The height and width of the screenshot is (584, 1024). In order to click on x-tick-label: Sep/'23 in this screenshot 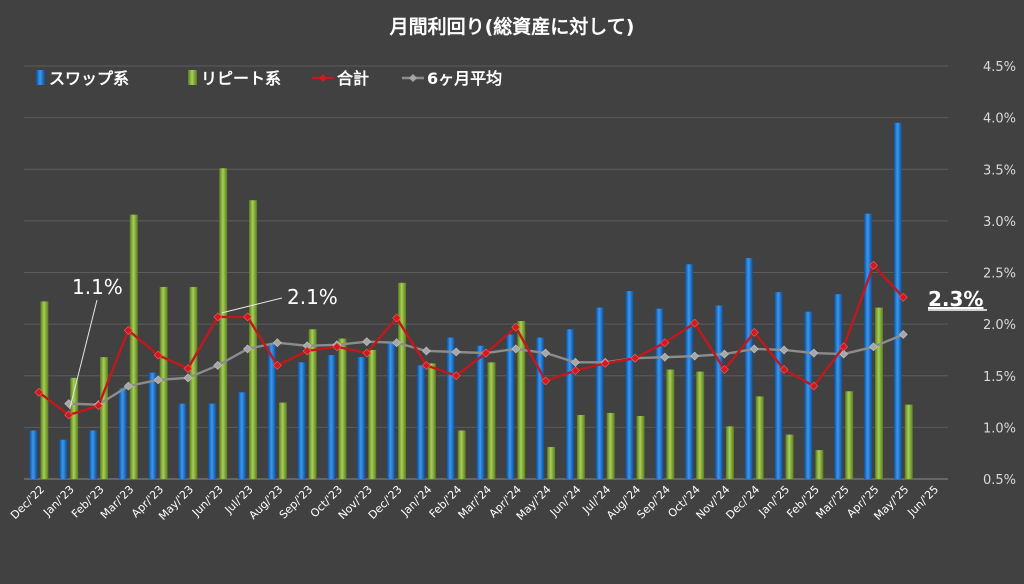, I will do `click(296, 502)`.